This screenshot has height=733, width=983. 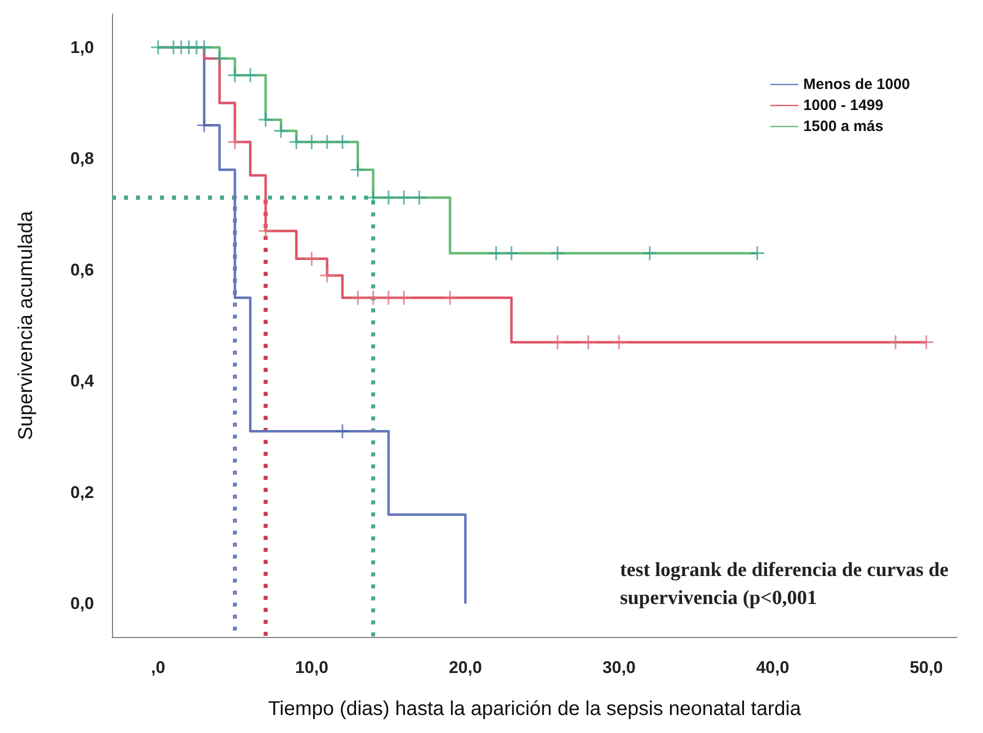 What do you see at coordinates (82, 604) in the screenshot?
I see `y-tick-label: 0,0` at bounding box center [82, 604].